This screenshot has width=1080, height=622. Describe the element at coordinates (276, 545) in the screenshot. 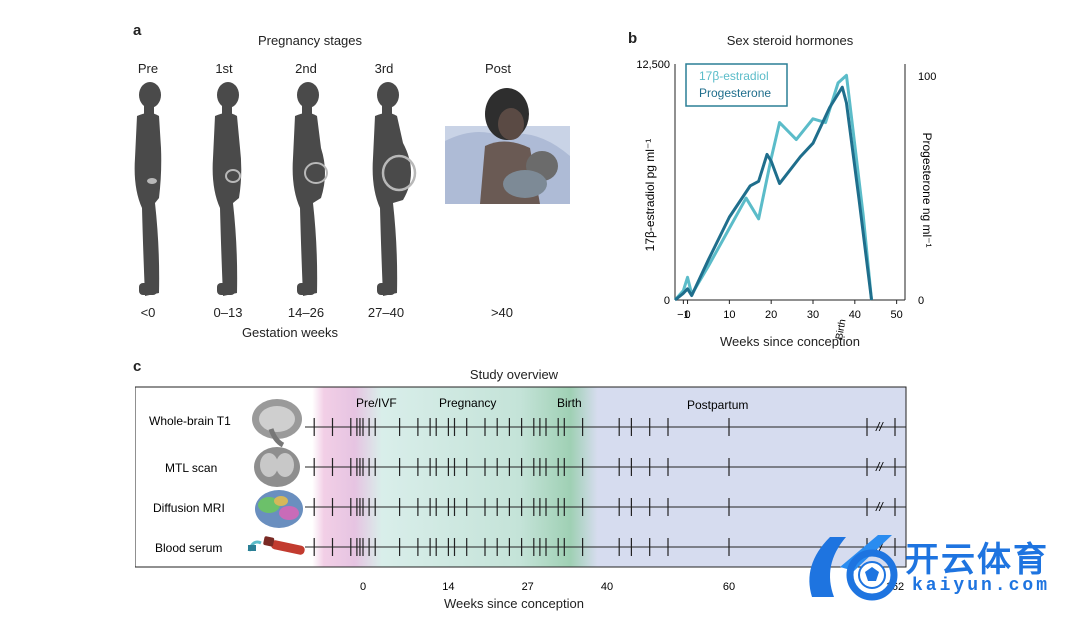

I see `blood-tube-icon` at that location.